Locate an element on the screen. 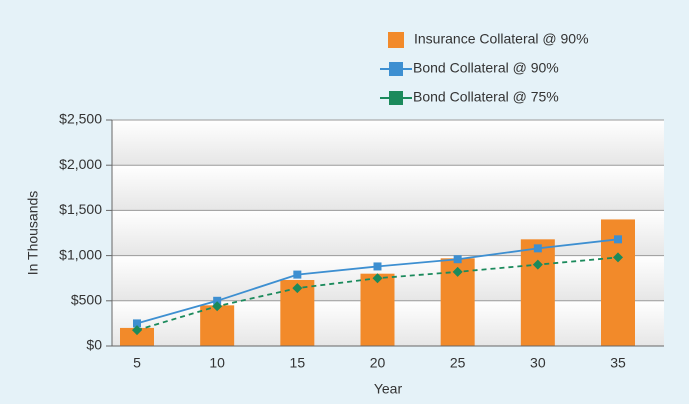 This screenshot has width=689, height=404. y-tick-label: $2,000 is located at coordinates (80, 164).